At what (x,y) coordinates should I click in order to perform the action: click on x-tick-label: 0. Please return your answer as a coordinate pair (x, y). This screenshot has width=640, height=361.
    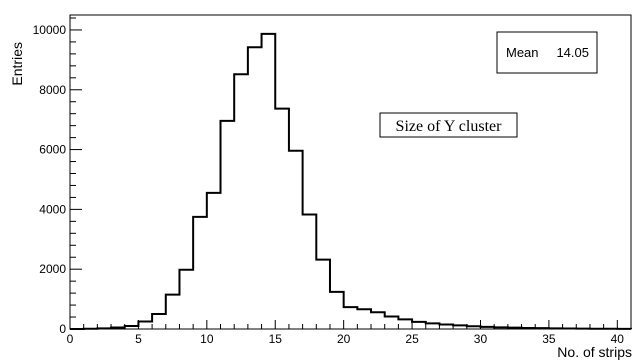
    Looking at the image, I should click on (70, 339).